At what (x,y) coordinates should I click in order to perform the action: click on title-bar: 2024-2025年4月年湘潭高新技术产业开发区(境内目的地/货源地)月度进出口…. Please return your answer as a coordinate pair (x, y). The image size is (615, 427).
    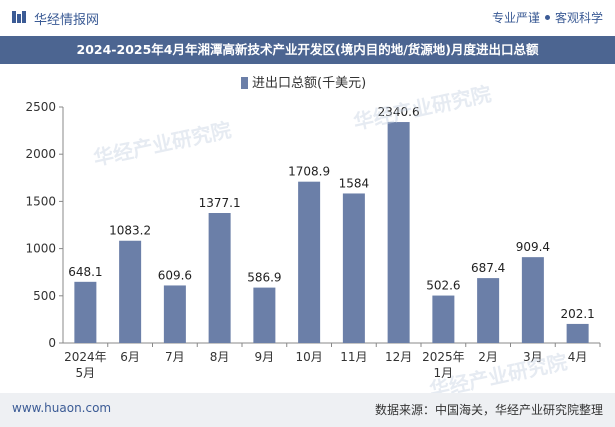
    Looking at the image, I should click on (307, 50).